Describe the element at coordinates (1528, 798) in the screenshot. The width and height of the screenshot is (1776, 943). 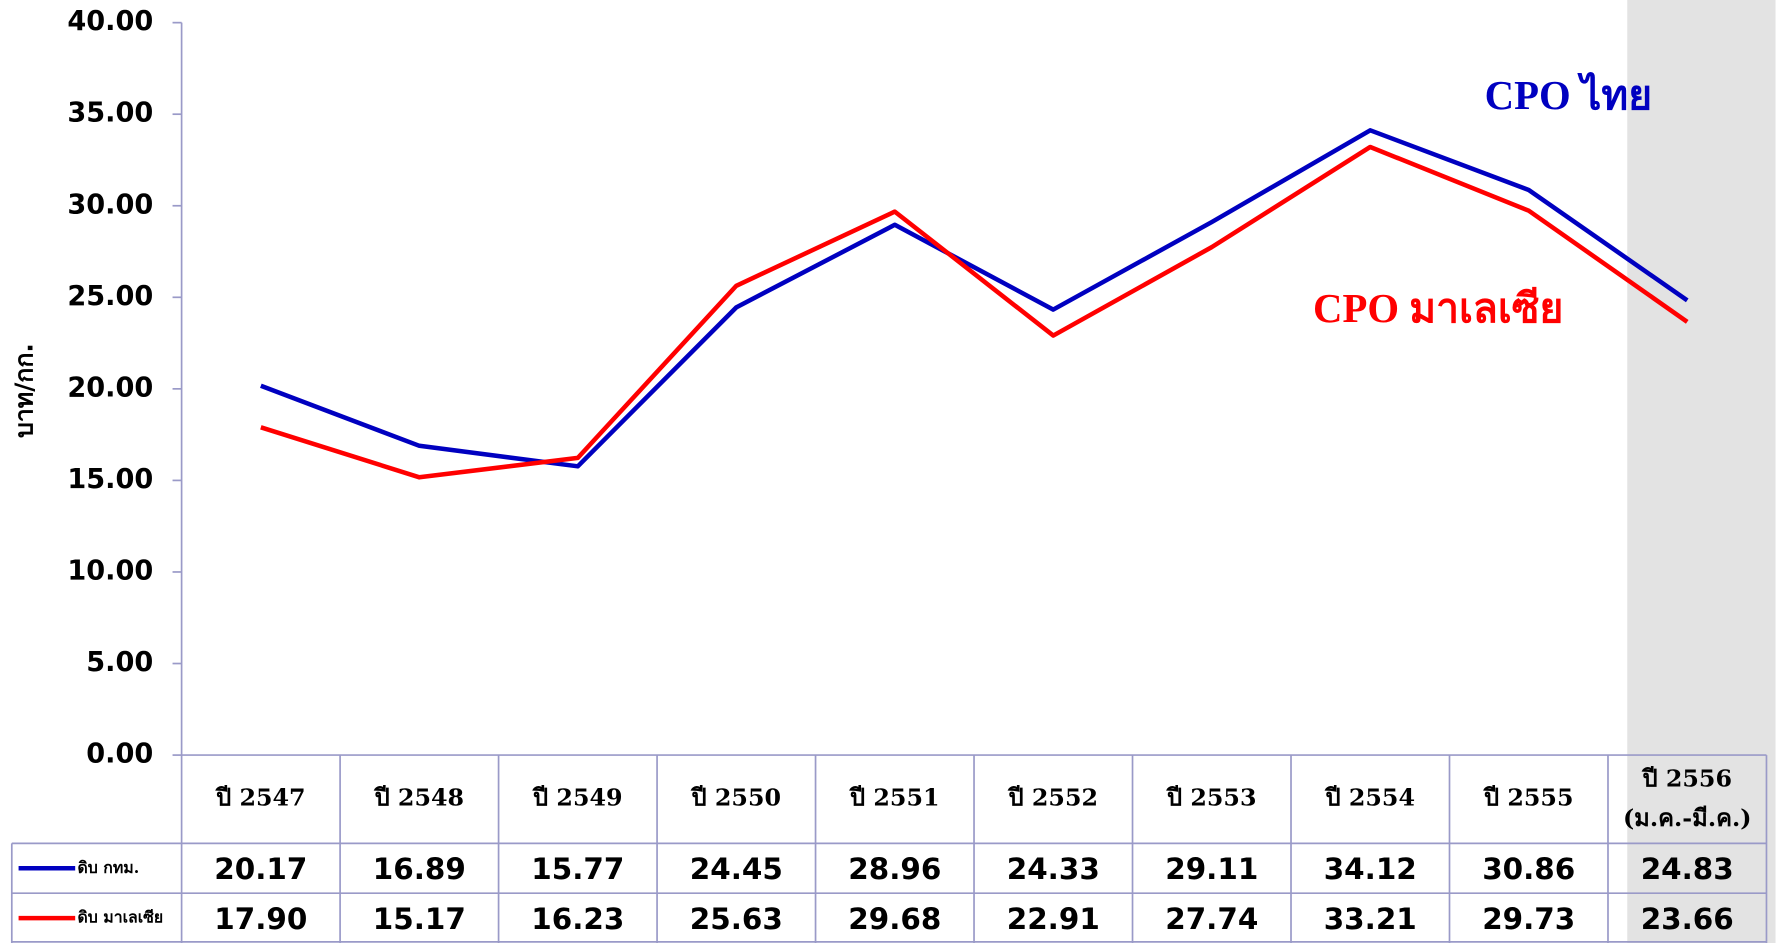
I see `x-tick-label: ปี 2555` at that location.